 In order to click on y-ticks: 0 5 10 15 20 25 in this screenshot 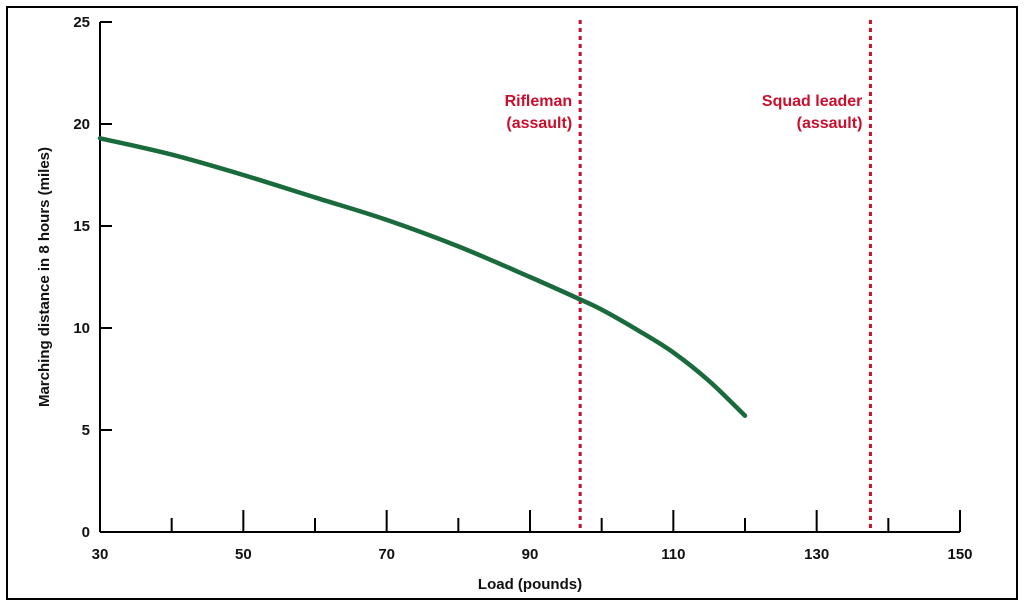, I will do `click(92, 277)`.